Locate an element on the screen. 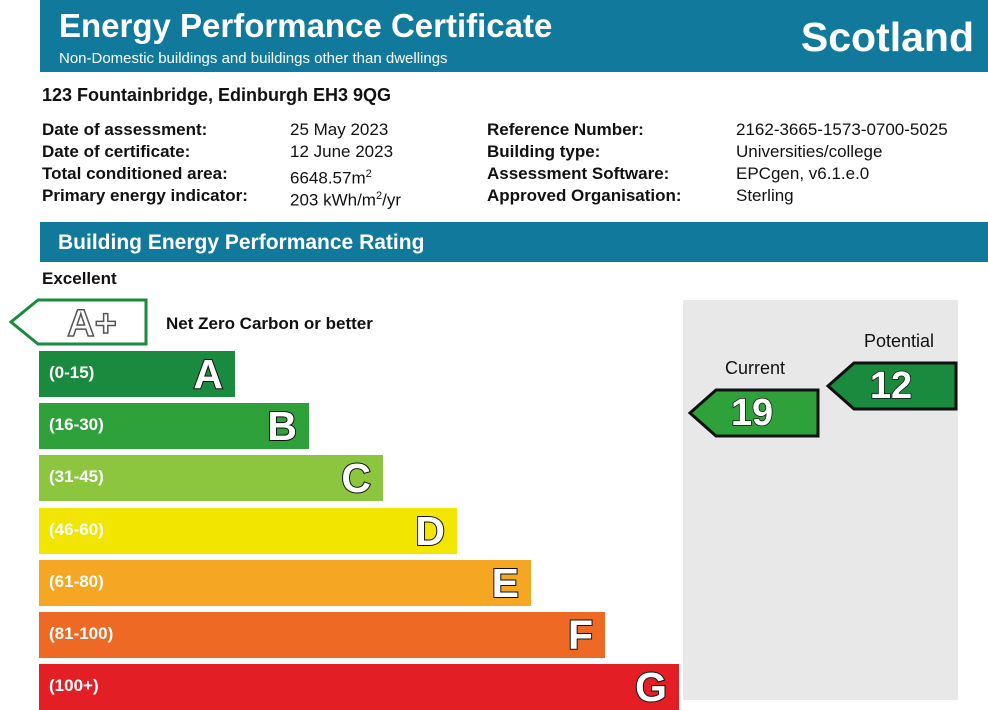 This screenshot has height=710, width=988. current-rating-value: 19 is located at coordinates (752, 413).